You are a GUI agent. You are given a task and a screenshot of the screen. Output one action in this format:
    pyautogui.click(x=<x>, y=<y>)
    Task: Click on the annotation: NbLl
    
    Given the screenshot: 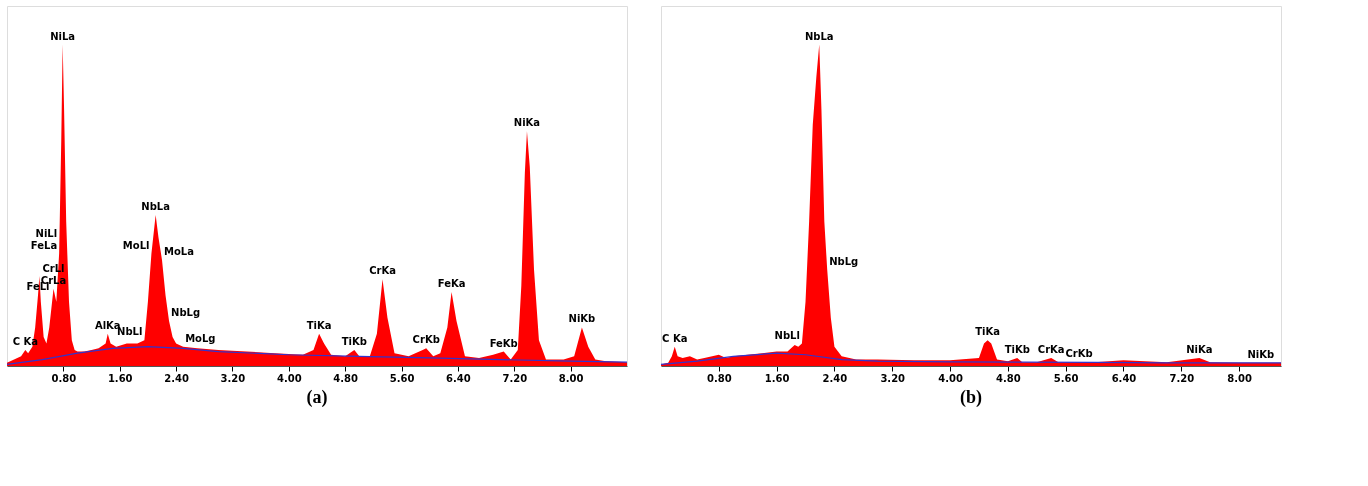 What is the action you would take?
    pyautogui.click(x=787, y=335)
    